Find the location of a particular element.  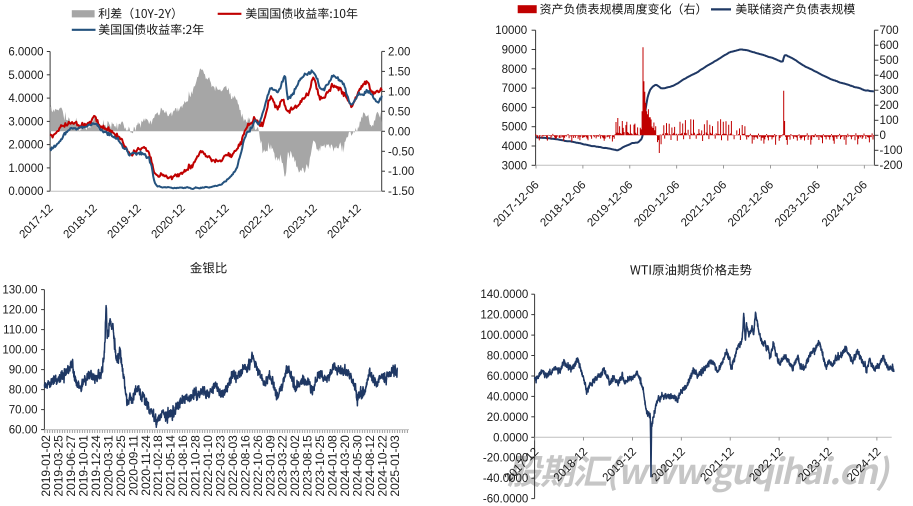

svg-text: 1.0000 is located at coordinates (25, 169).